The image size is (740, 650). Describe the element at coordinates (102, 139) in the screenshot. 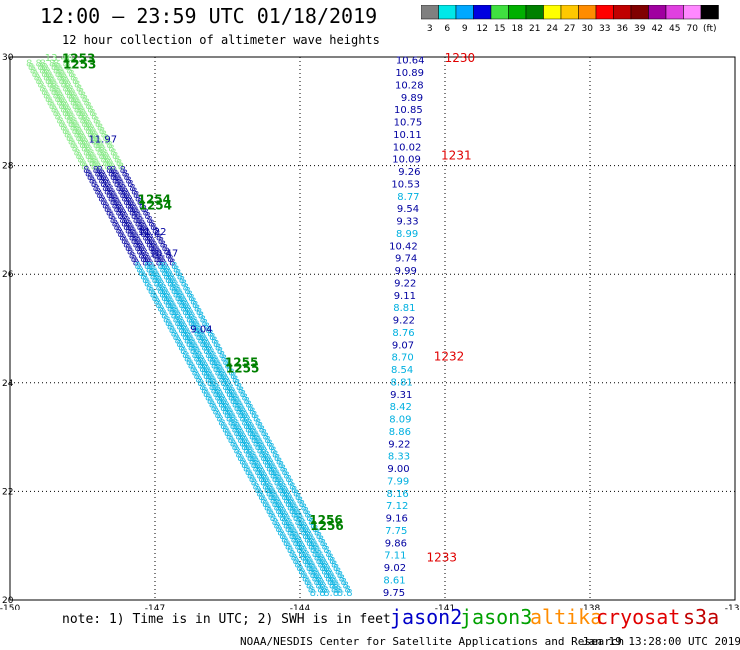

I see `wave-height-label: 11.97` at that location.